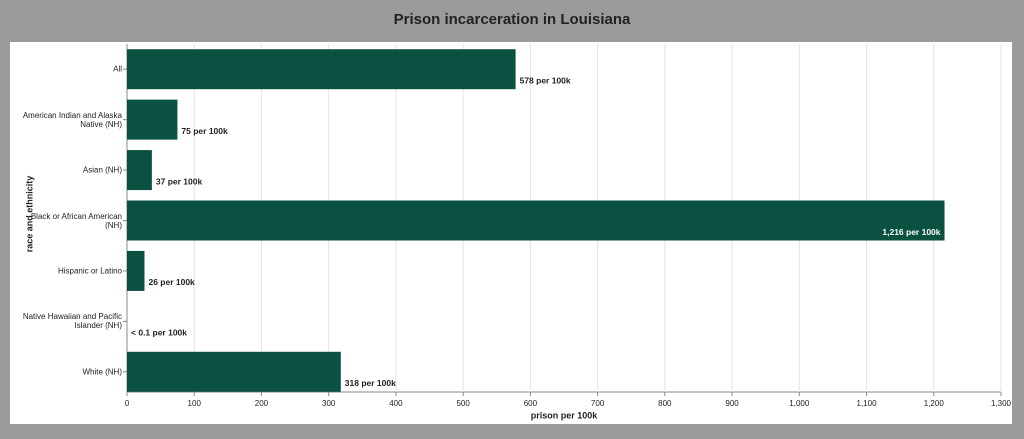 The image size is (1024, 439). Describe the element at coordinates (665, 403) in the screenshot. I see `x-tick-label: 800` at that location.